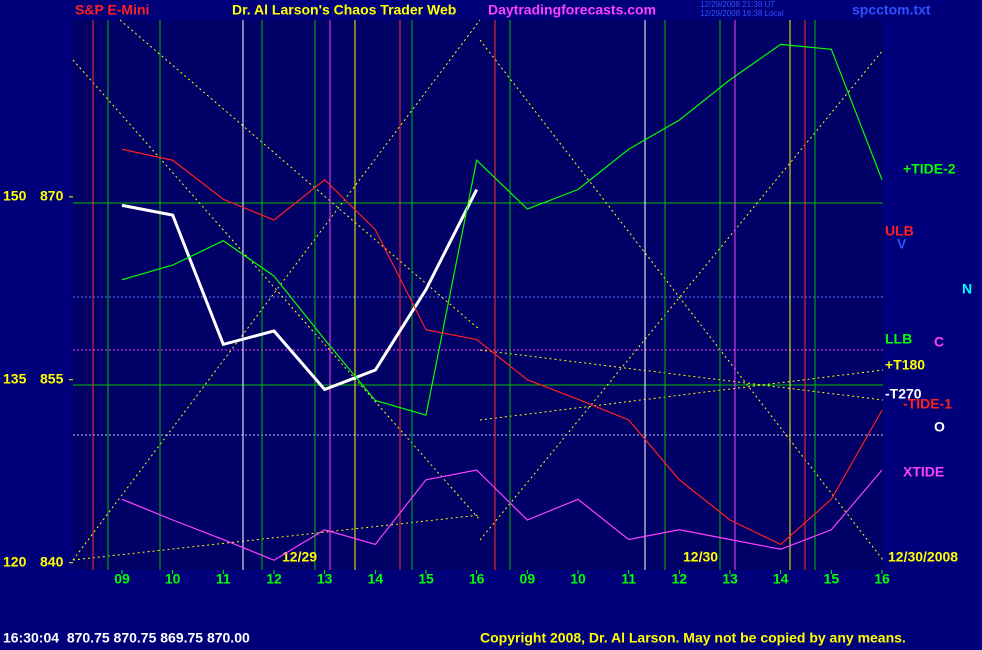 Image resolution: width=982 pixels, height=650 pixels. What do you see at coordinates (923, 557) in the screenshot?
I see `date-label: 12/30/2008` at bounding box center [923, 557].